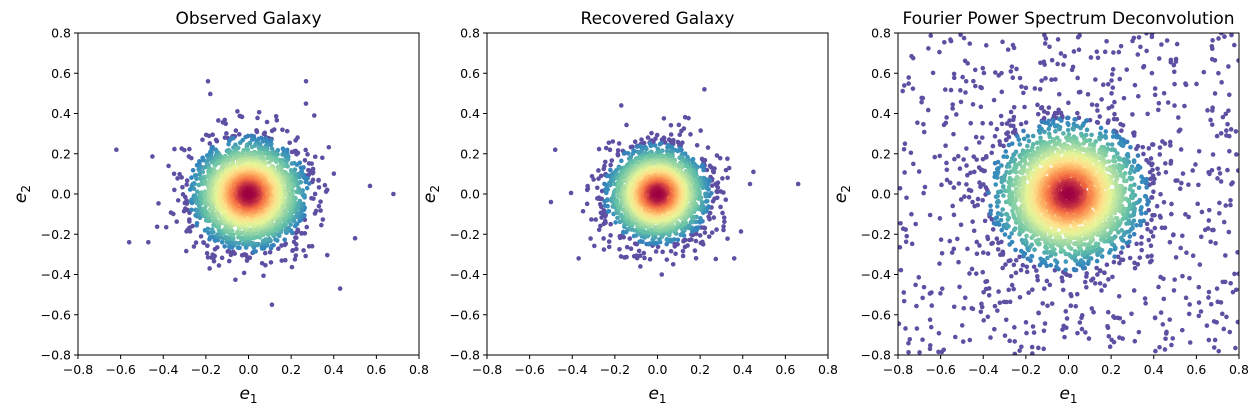 Image resolution: width=1260 pixels, height=413 pixels. I want to click on x-tick-label: −0.6, so click(120, 369).